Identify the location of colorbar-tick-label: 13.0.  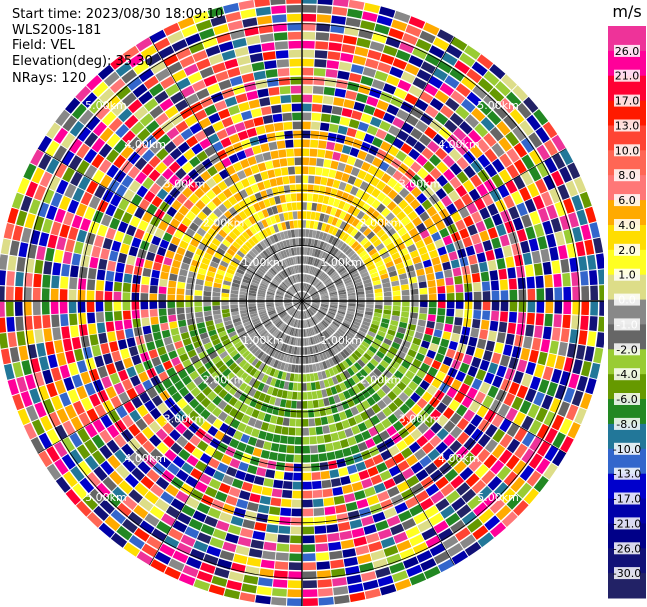
(627, 126).